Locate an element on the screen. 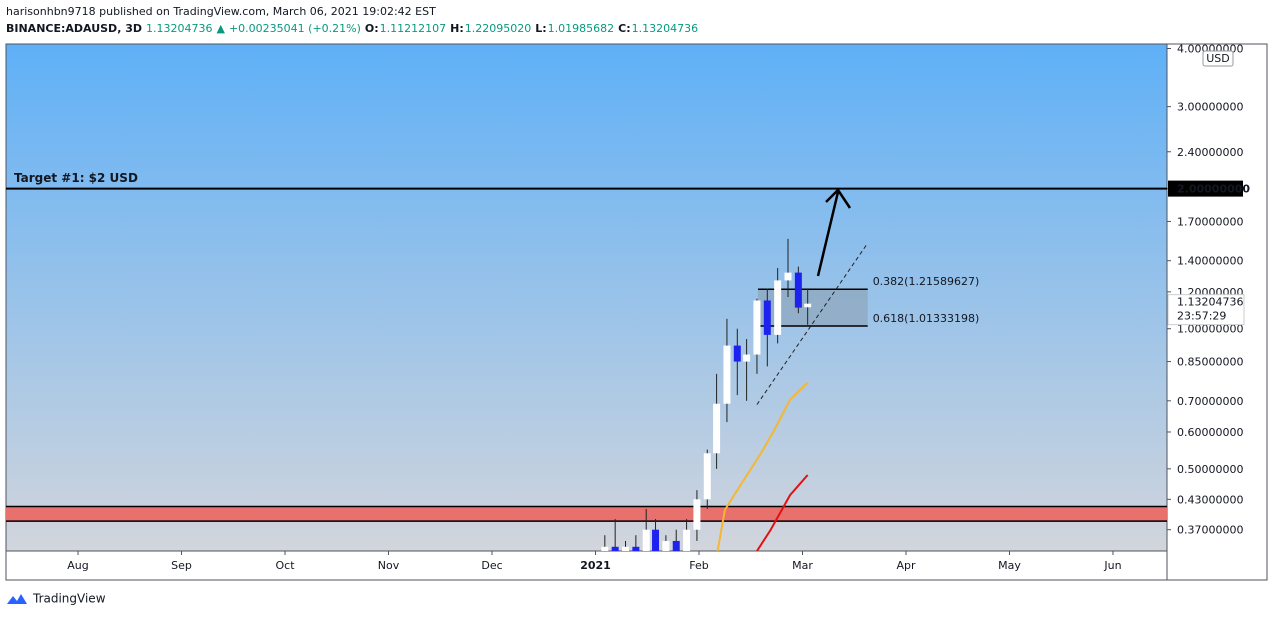  x-tick-label: 2021 is located at coordinates (595, 565).